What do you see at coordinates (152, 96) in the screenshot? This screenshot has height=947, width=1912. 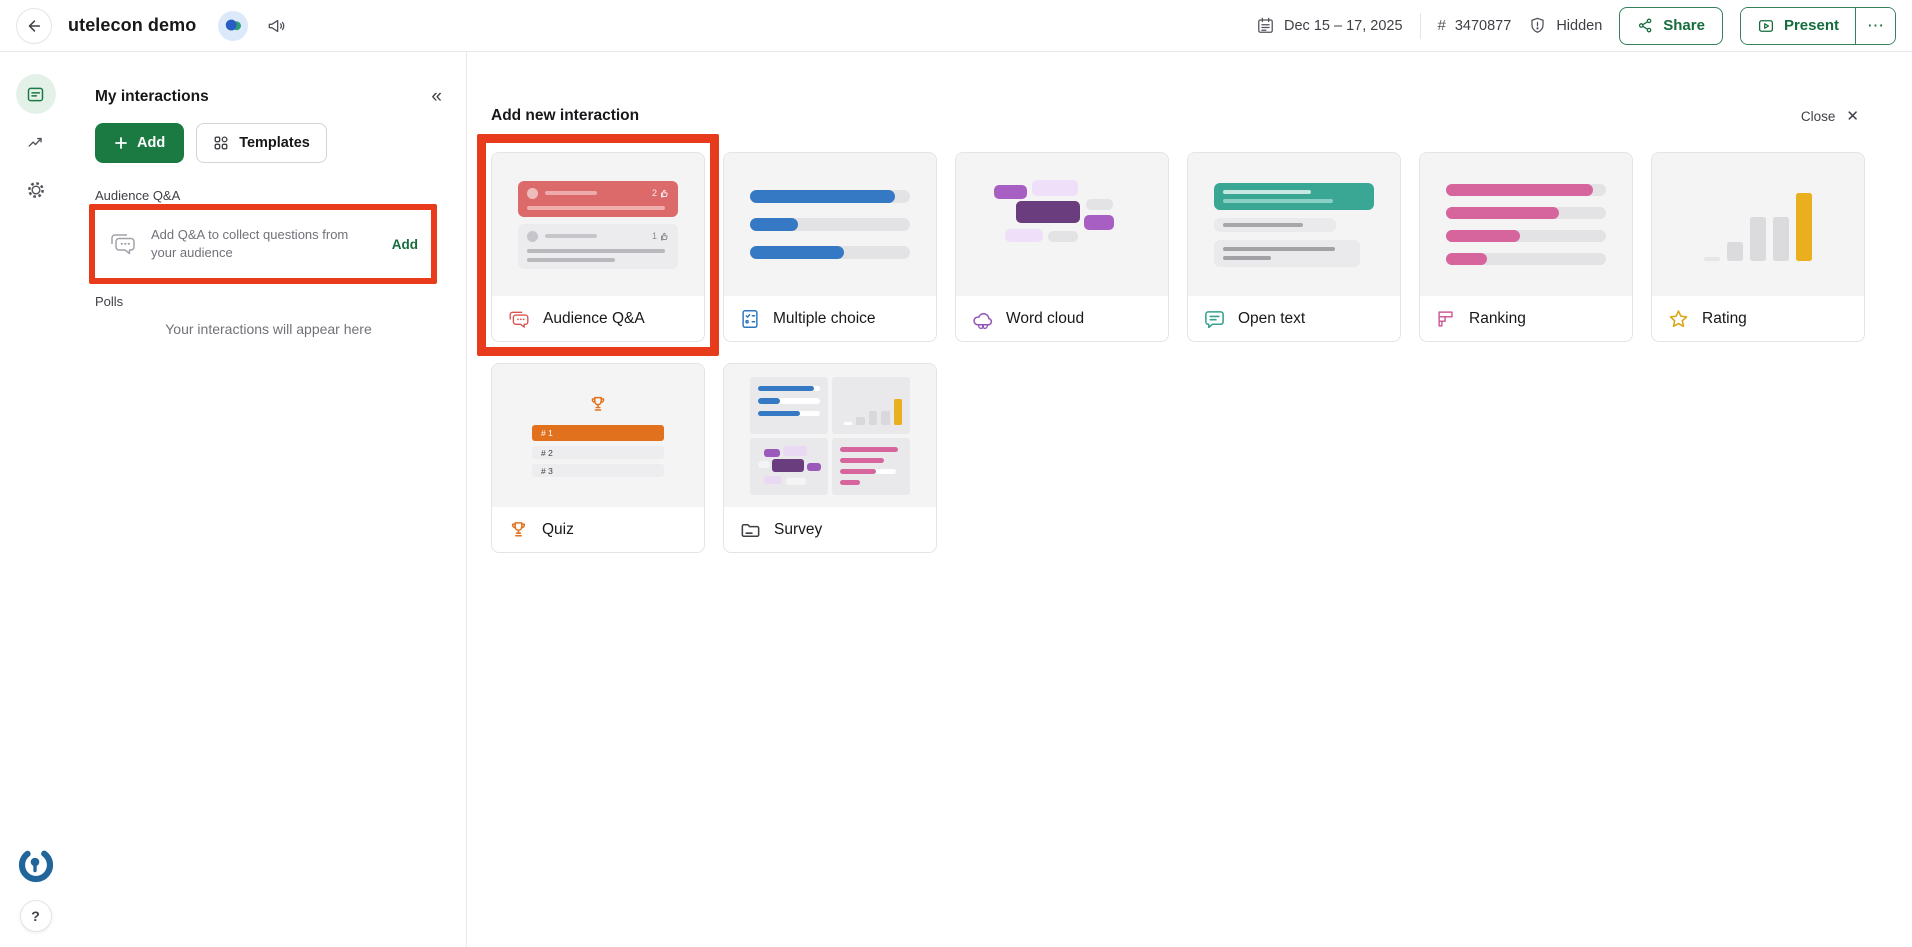 I see `sidebar-title: My interactions` at bounding box center [152, 96].